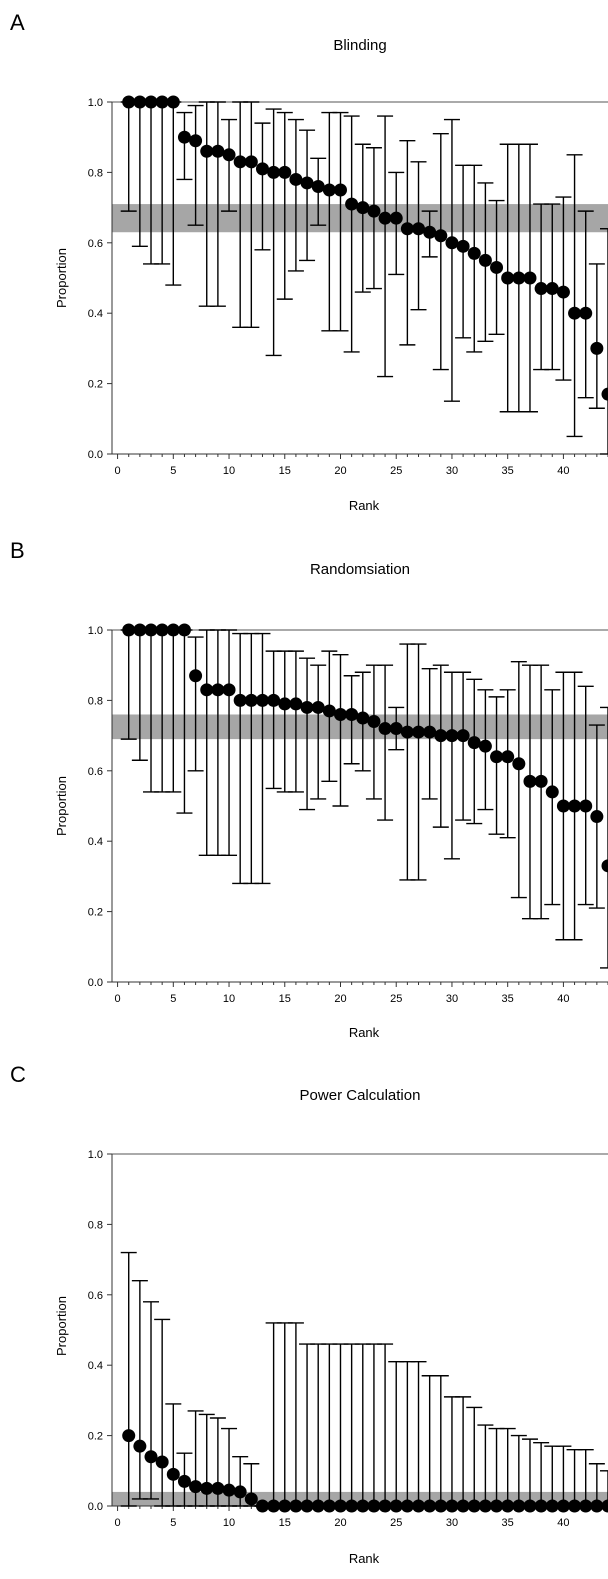  Describe the element at coordinates (95, 244) in the screenshot. I see `panel-a-y-tick-label: 0.6` at that location.